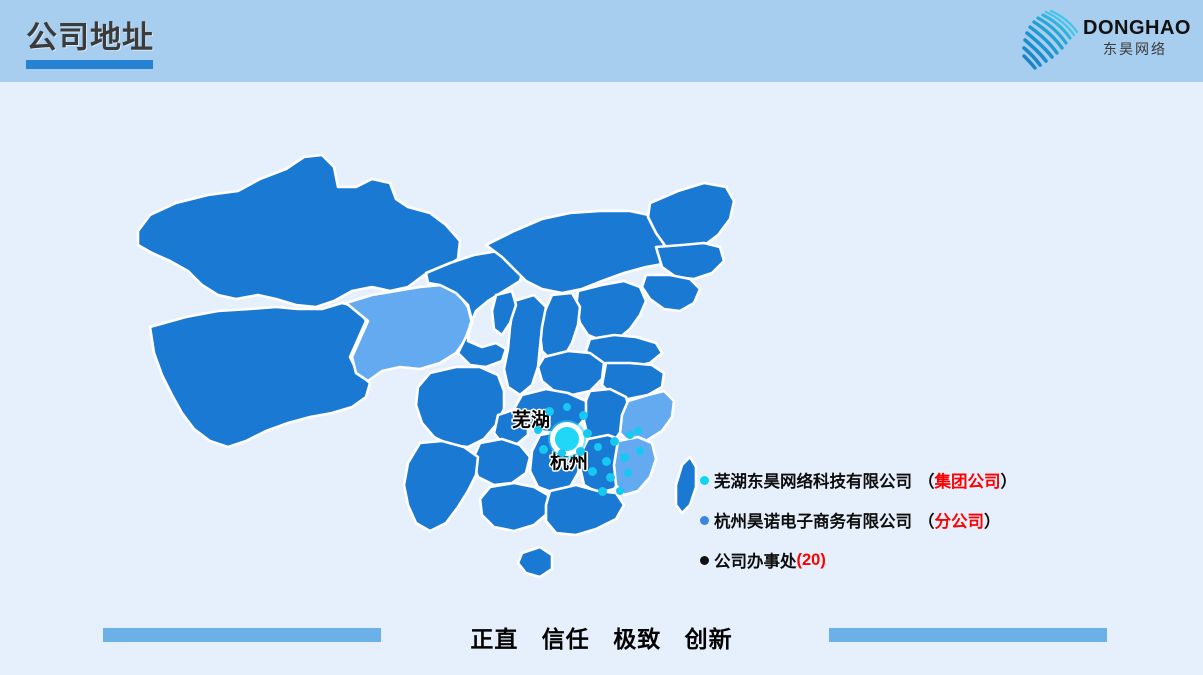 This screenshot has height=675, width=1203. I want to click on footer-bar-right, so click(968, 635).